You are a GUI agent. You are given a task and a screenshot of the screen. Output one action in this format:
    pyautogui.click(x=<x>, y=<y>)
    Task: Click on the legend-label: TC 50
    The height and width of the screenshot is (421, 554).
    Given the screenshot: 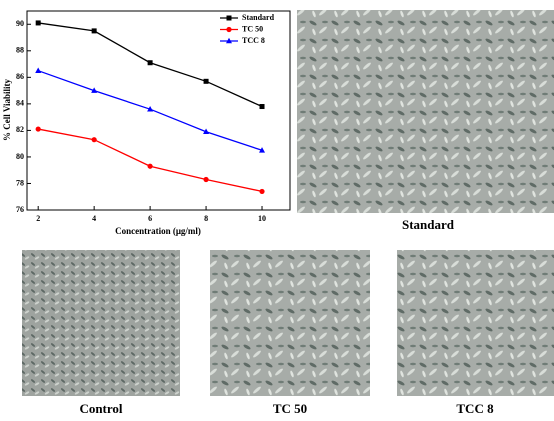 What is the action you would take?
    pyautogui.click(x=252, y=28)
    